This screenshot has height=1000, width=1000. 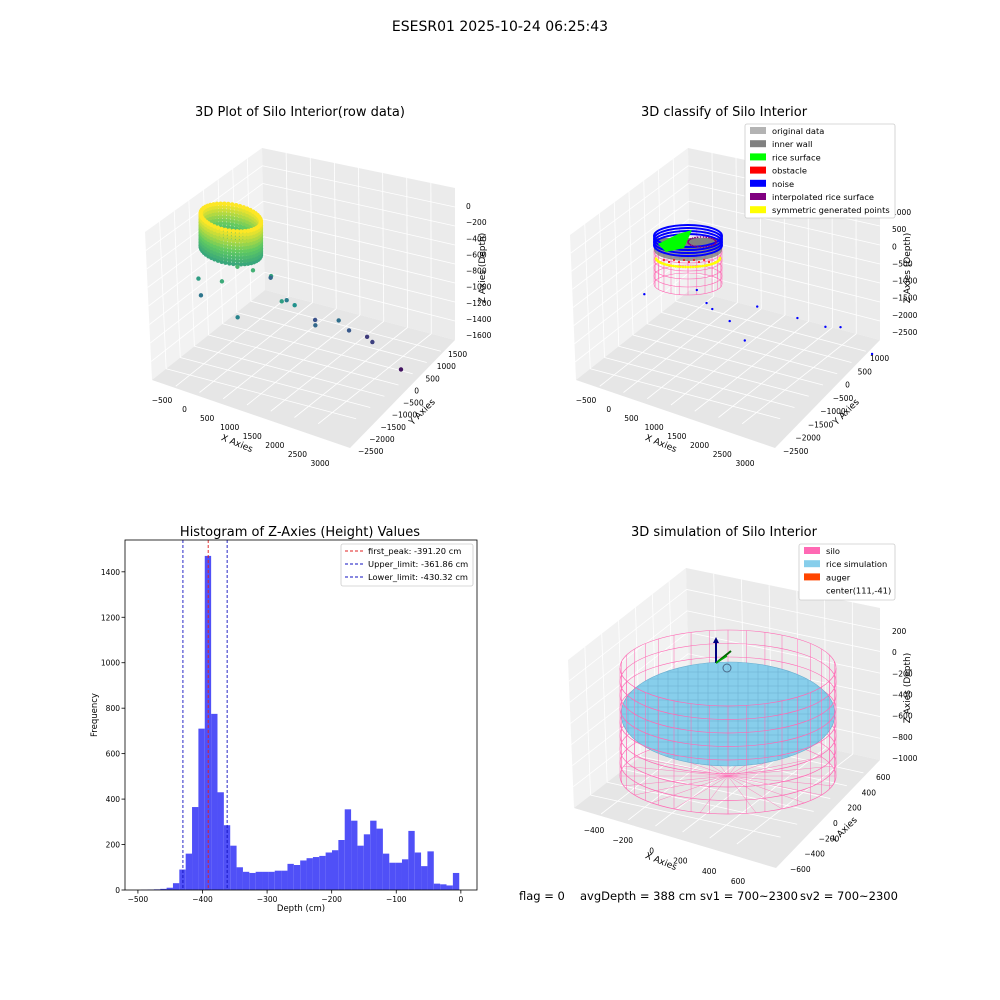 What do you see at coordinates (476, 271) in the screenshot?
I see `raw-data-z-tick: −800` at bounding box center [476, 271].